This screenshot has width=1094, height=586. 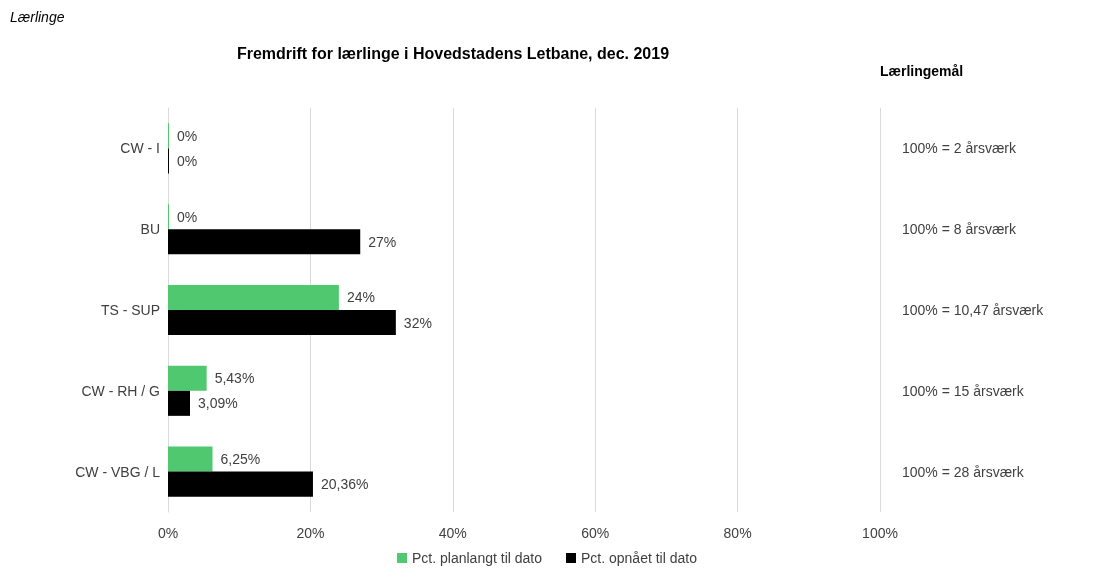 What do you see at coordinates (240, 459) in the screenshot?
I see `data-label: 6,25%` at bounding box center [240, 459].